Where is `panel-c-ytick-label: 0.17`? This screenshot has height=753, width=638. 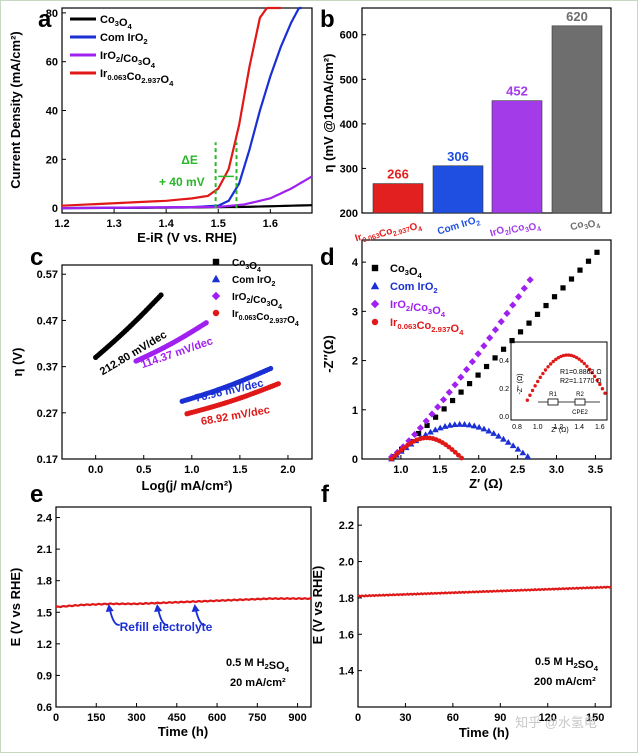 panel-c-ytick-label: 0.17 is located at coordinates (47, 460).